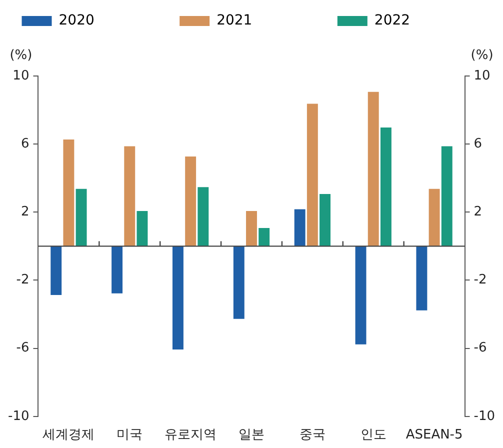 This screenshot has height=448, width=503. Describe the element at coordinates (25, 144) in the screenshot. I see `y-tick-label: 6` at that location.